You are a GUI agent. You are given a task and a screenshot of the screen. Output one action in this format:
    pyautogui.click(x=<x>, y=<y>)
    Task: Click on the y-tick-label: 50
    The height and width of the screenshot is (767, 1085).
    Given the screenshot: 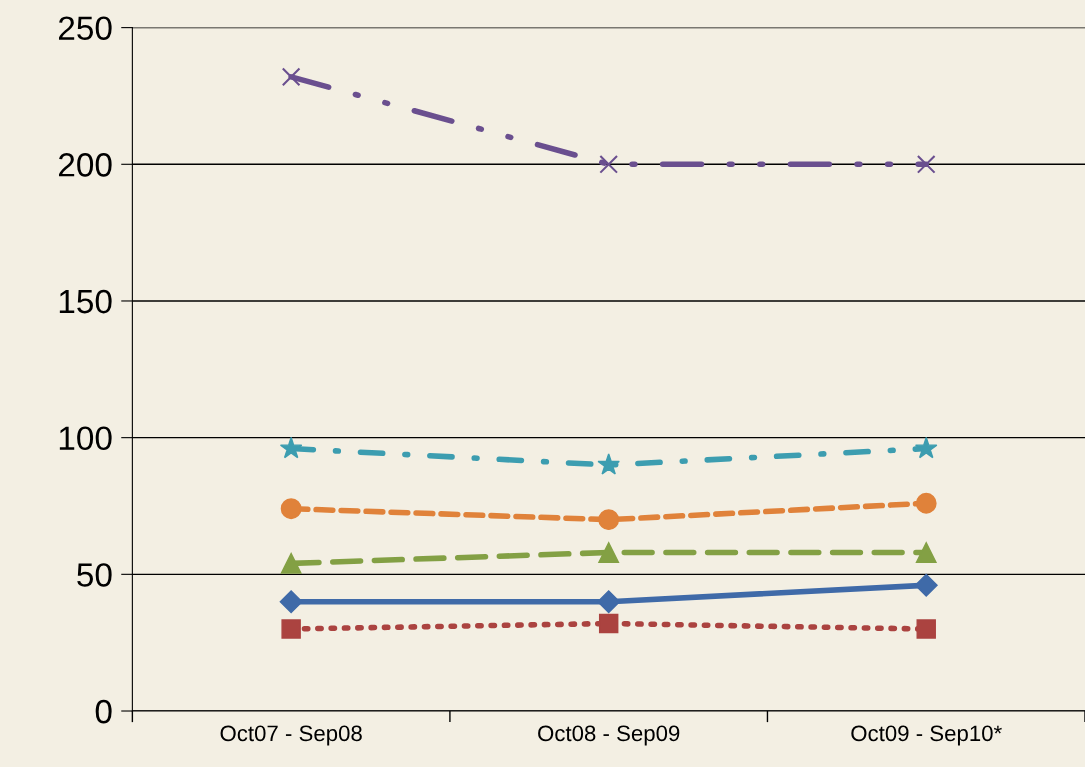 What is the action you would take?
    pyautogui.click(x=94, y=575)
    